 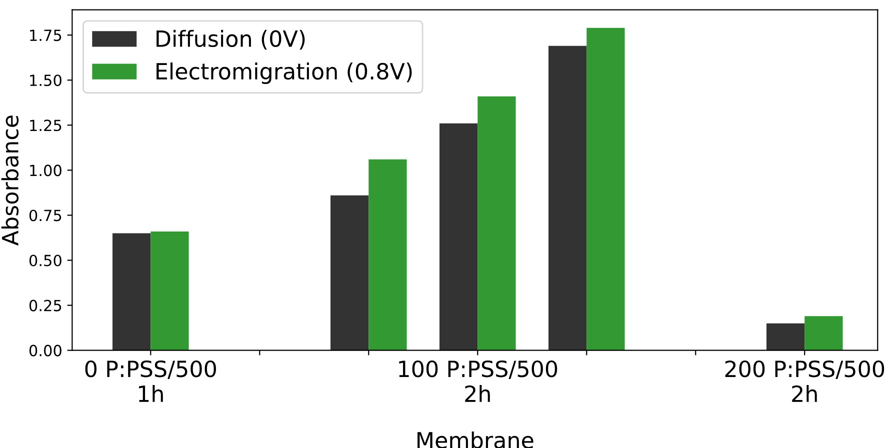 I want to click on legend-label: Diffusion (0V), so click(x=230, y=40).